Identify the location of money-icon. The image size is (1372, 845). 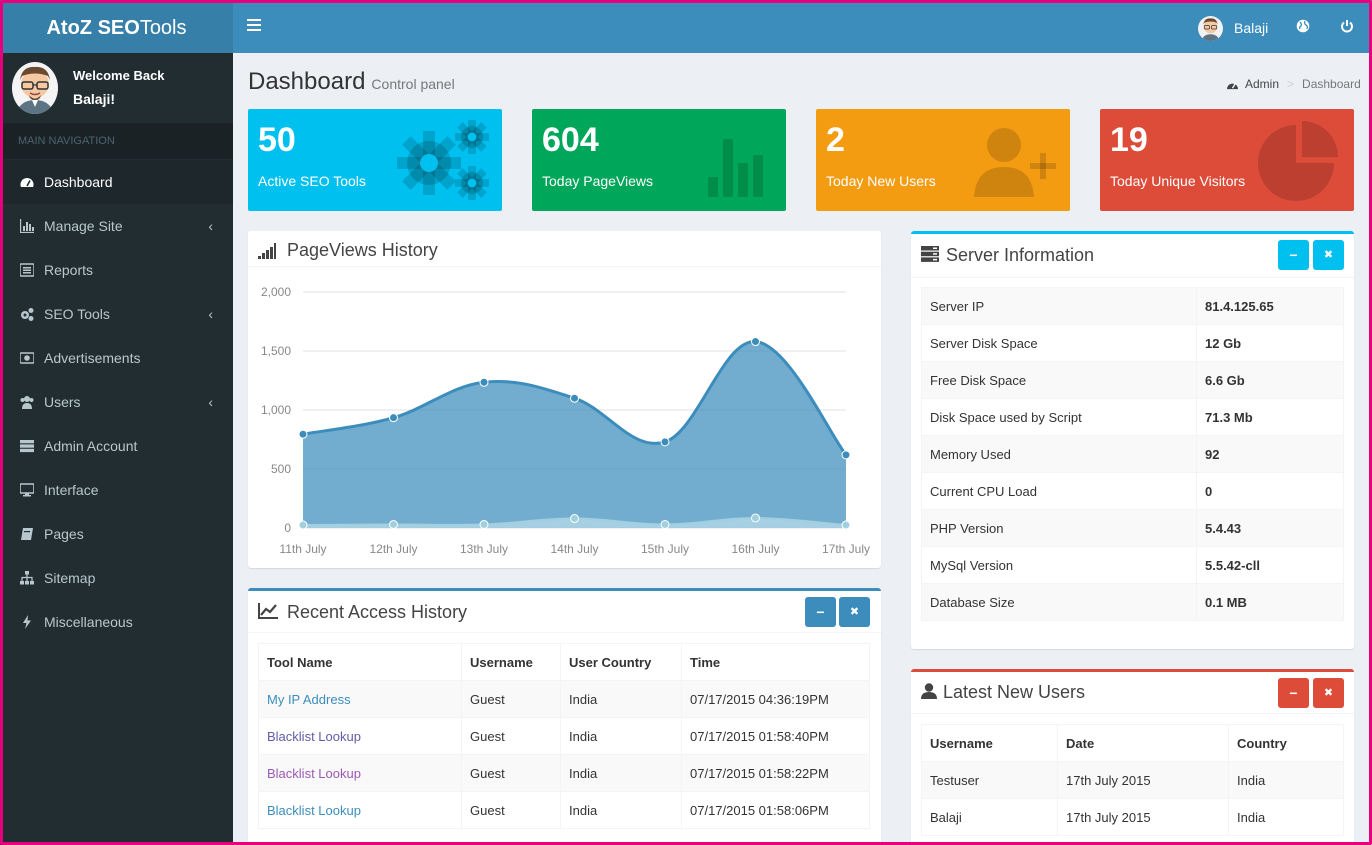
(27, 358).